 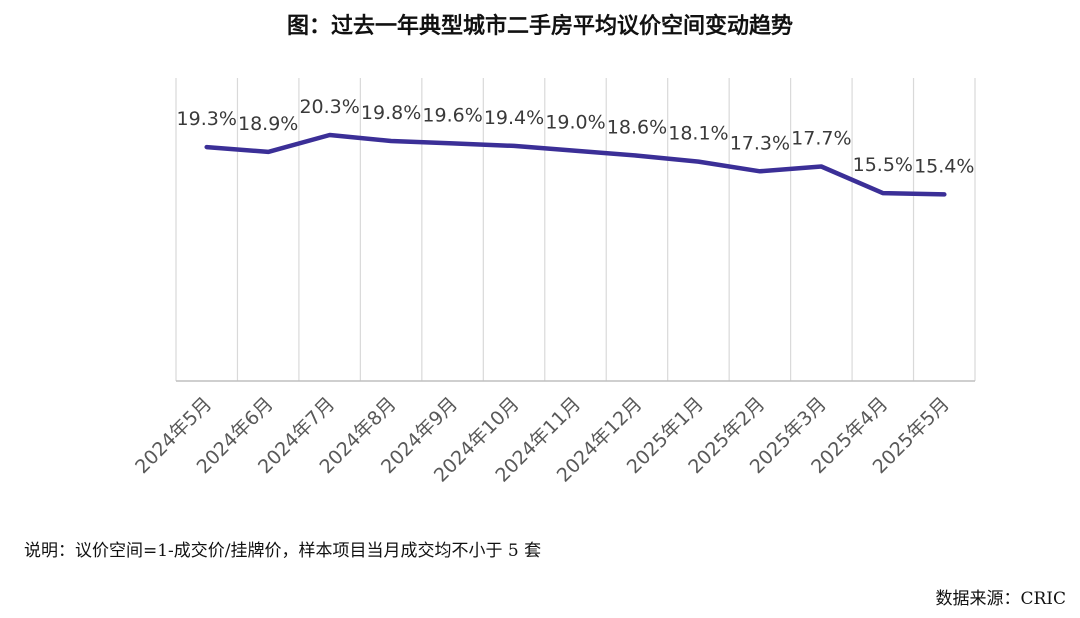 I want to click on data-label: 19.6%, so click(x=452, y=115).